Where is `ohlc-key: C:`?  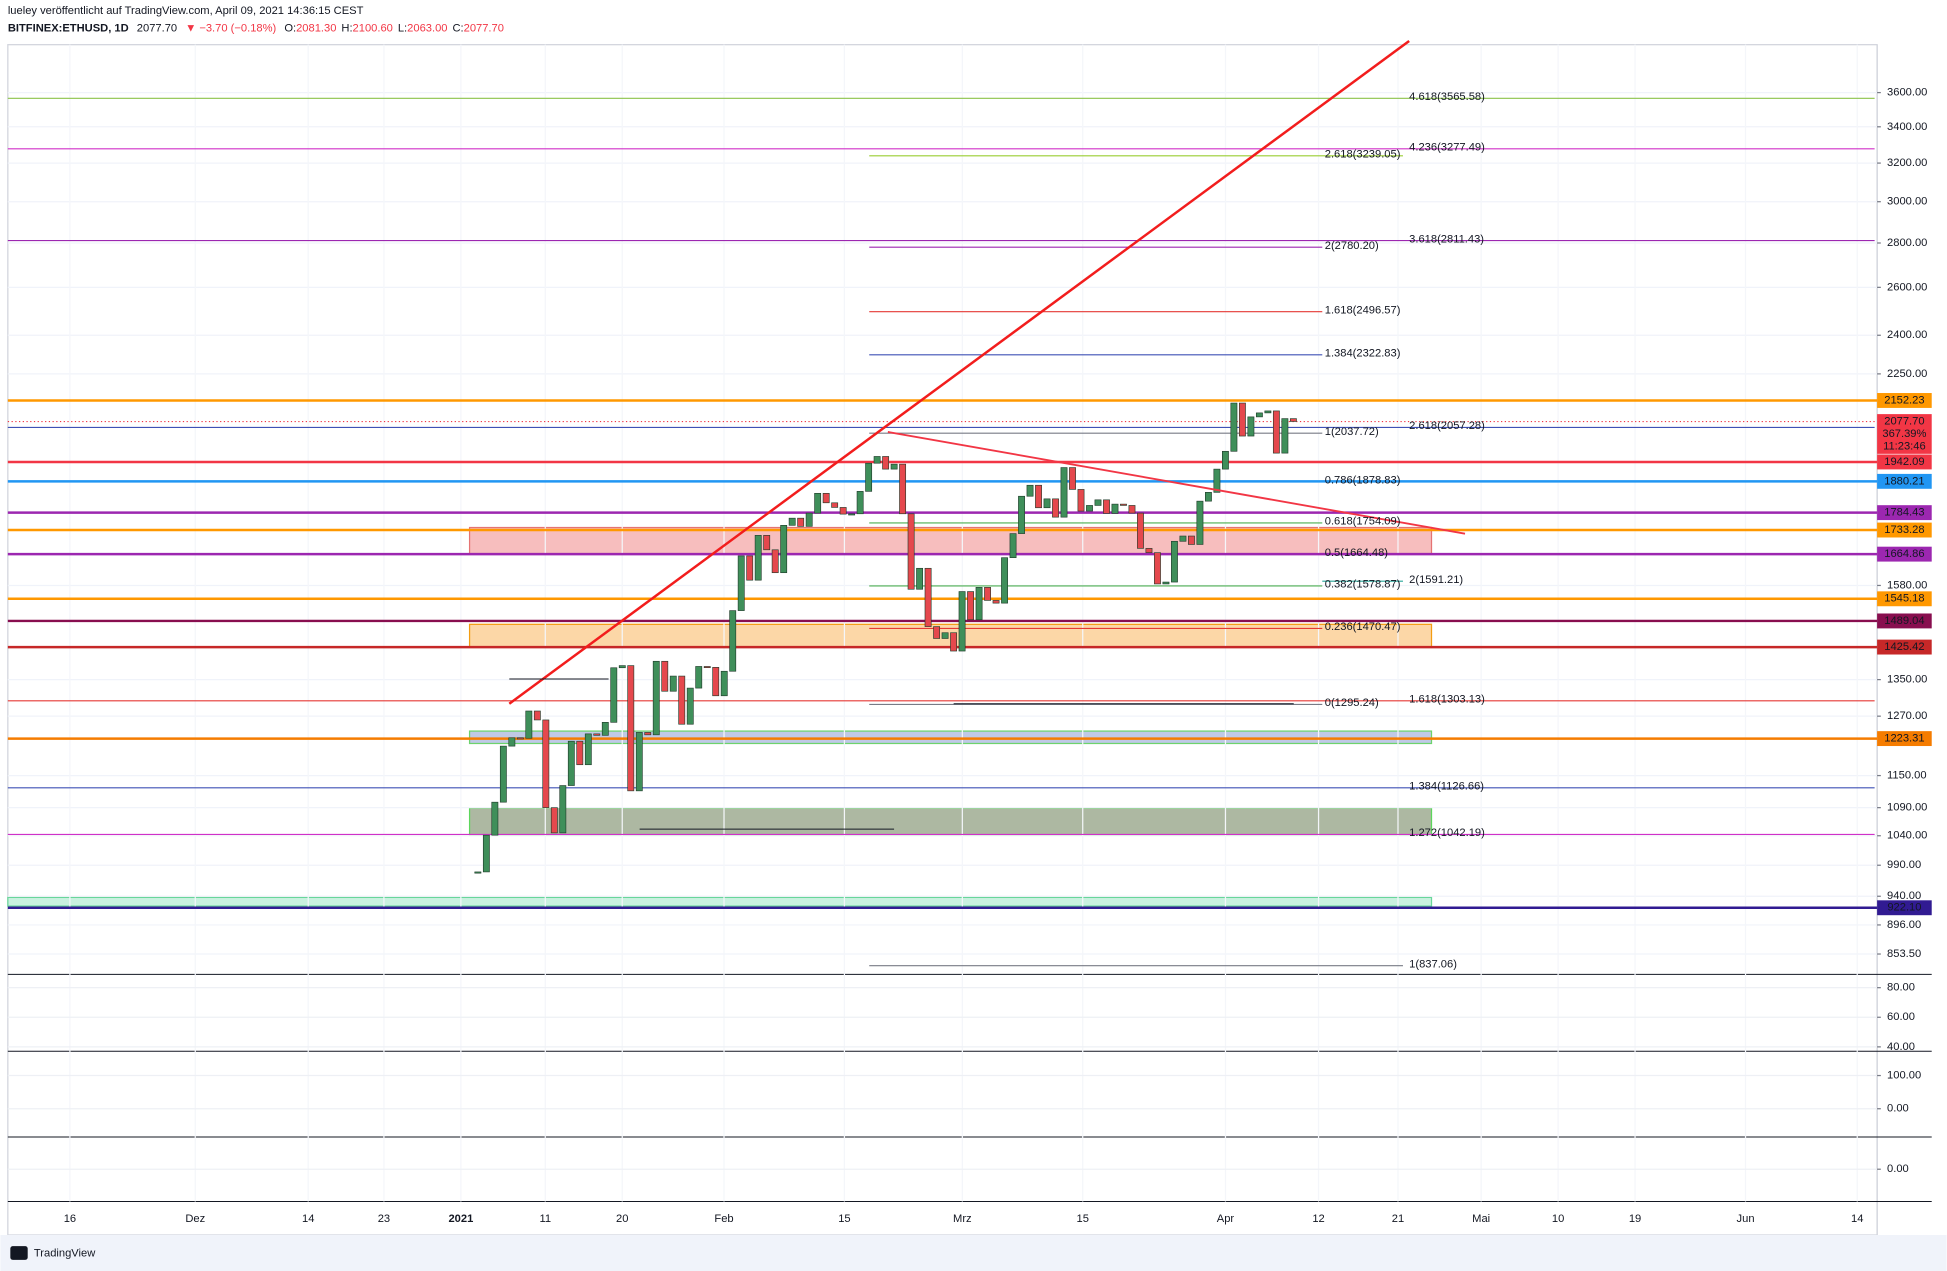
ohlc-key: C: is located at coordinates (457, 29).